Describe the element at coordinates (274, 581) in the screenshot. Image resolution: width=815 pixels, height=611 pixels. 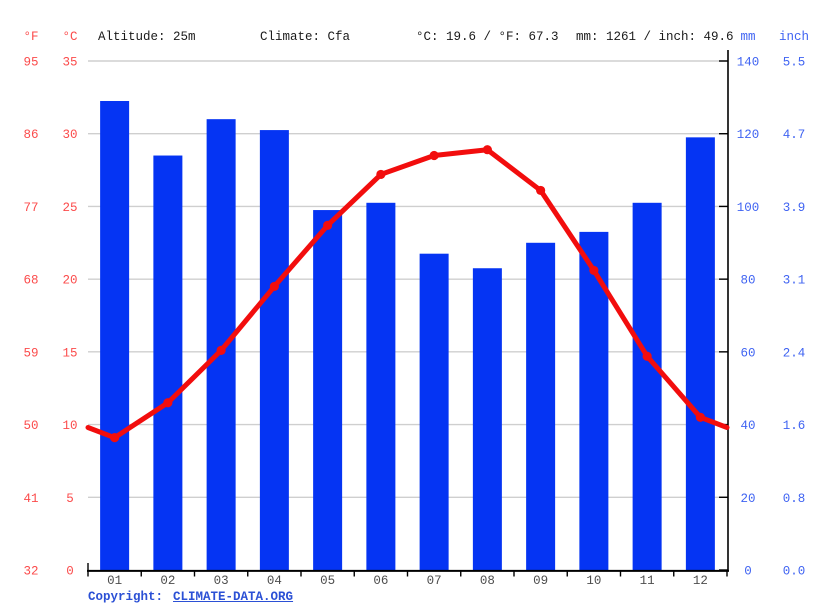
I see `month-label: 04` at that location.